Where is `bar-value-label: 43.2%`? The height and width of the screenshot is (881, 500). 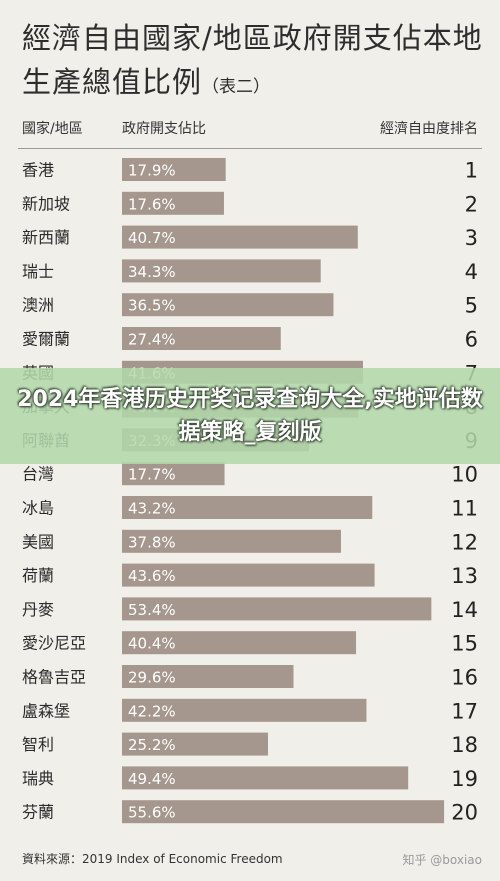 bar-value-label: 43.2% is located at coordinates (152, 509).